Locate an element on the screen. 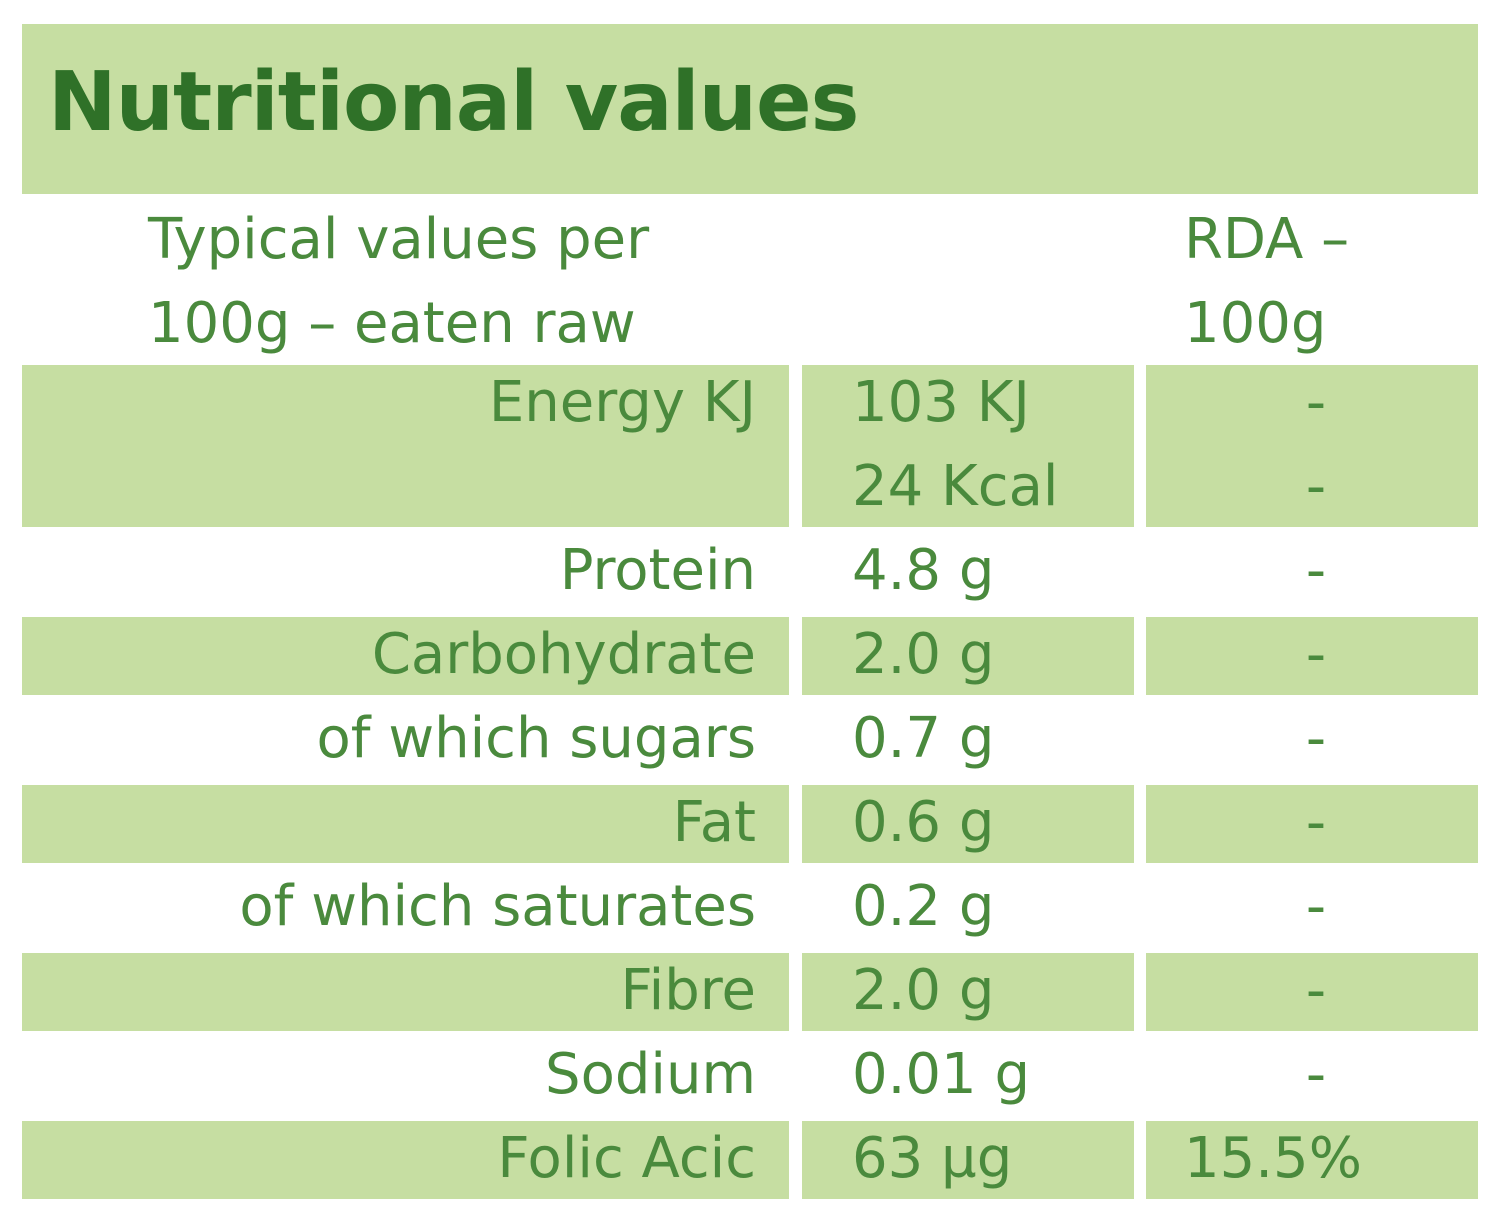  label-cell: Fibre is located at coordinates (405, 992).